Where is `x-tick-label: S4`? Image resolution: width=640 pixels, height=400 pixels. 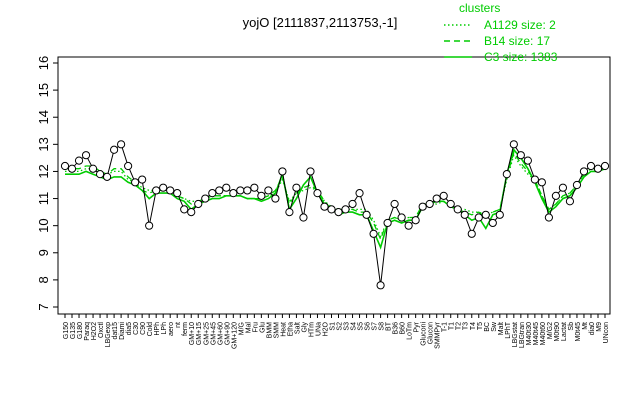
x-tick-label: S4 is located at coordinates (354, 326).